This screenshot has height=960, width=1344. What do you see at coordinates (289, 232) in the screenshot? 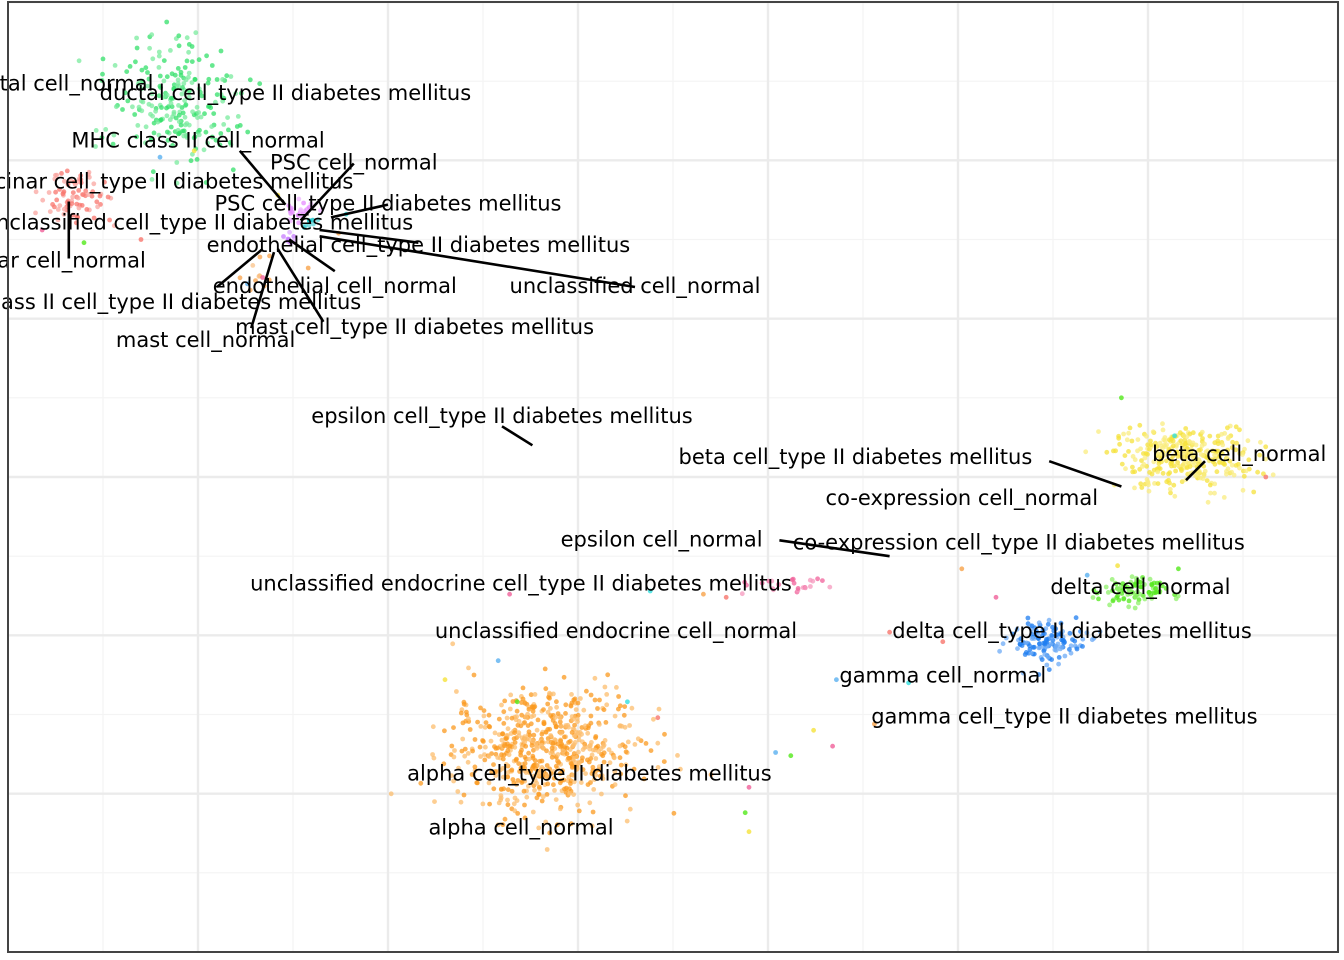
I see `point-MHC-class-II-cell` at bounding box center [289, 232].